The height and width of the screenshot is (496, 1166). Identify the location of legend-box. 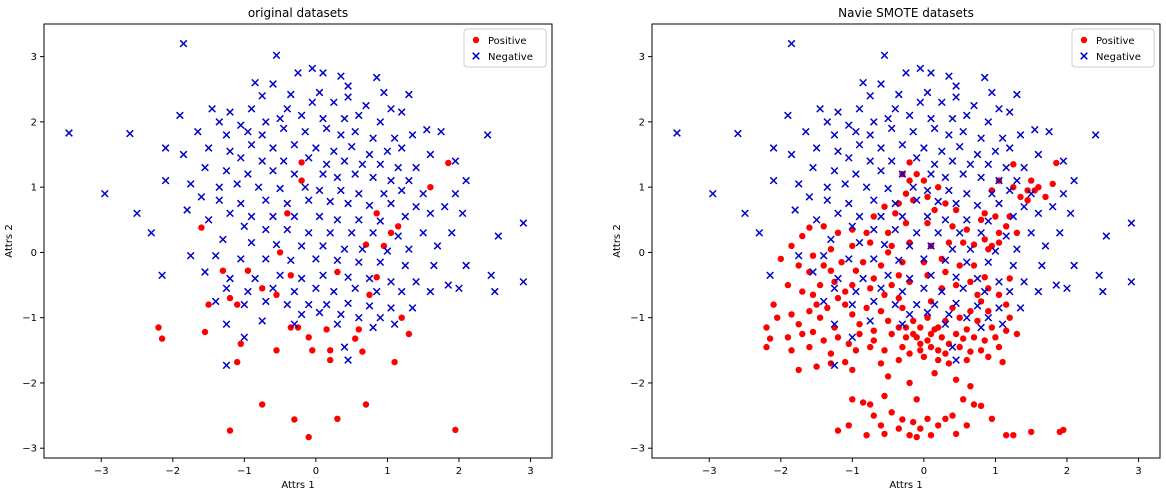
(1113, 48).